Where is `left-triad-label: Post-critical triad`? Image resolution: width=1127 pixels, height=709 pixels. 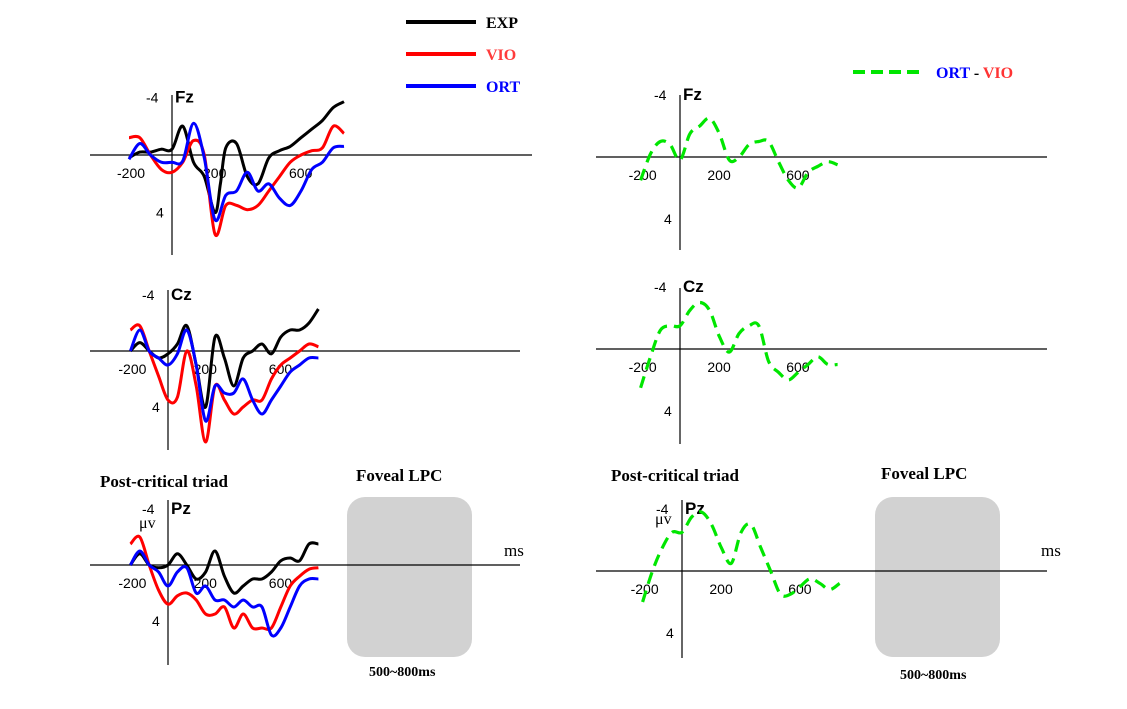 left-triad-label: Post-critical triad is located at coordinates (164, 481).